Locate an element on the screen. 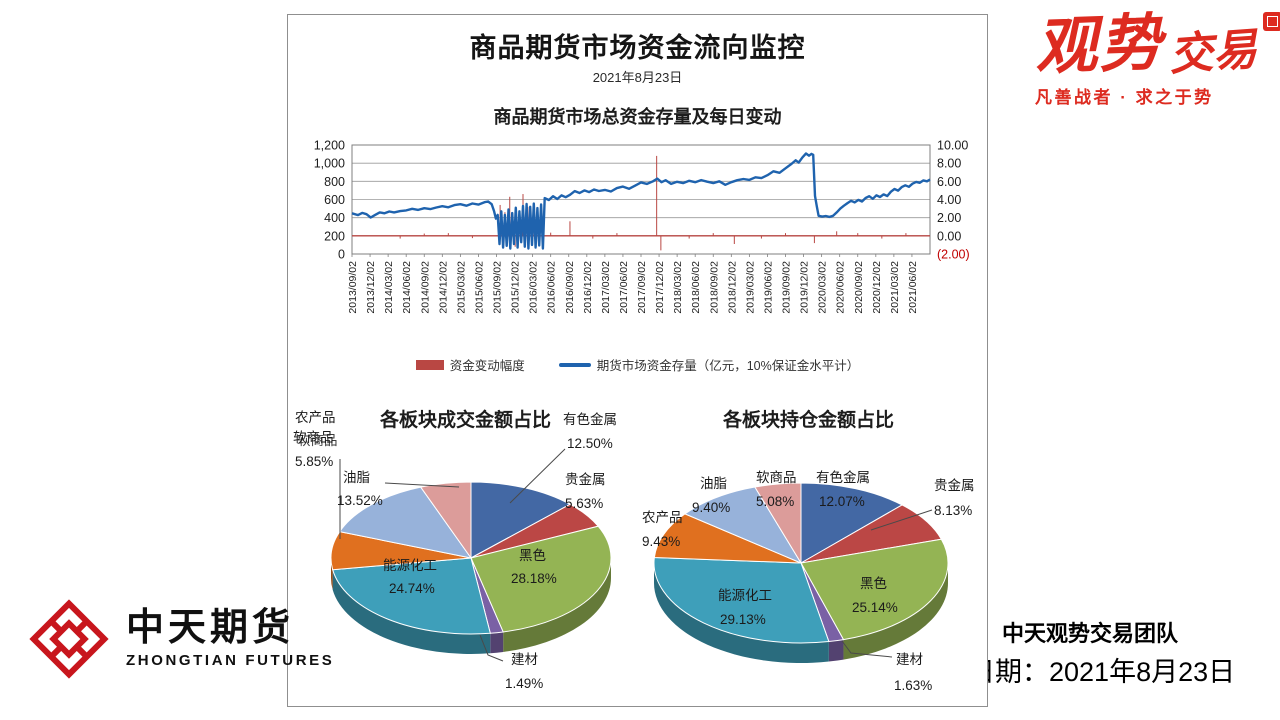 This screenshot has width=1280, height=720. x-tick-label: 2021/06/02 is located at coordinates (913, 287).